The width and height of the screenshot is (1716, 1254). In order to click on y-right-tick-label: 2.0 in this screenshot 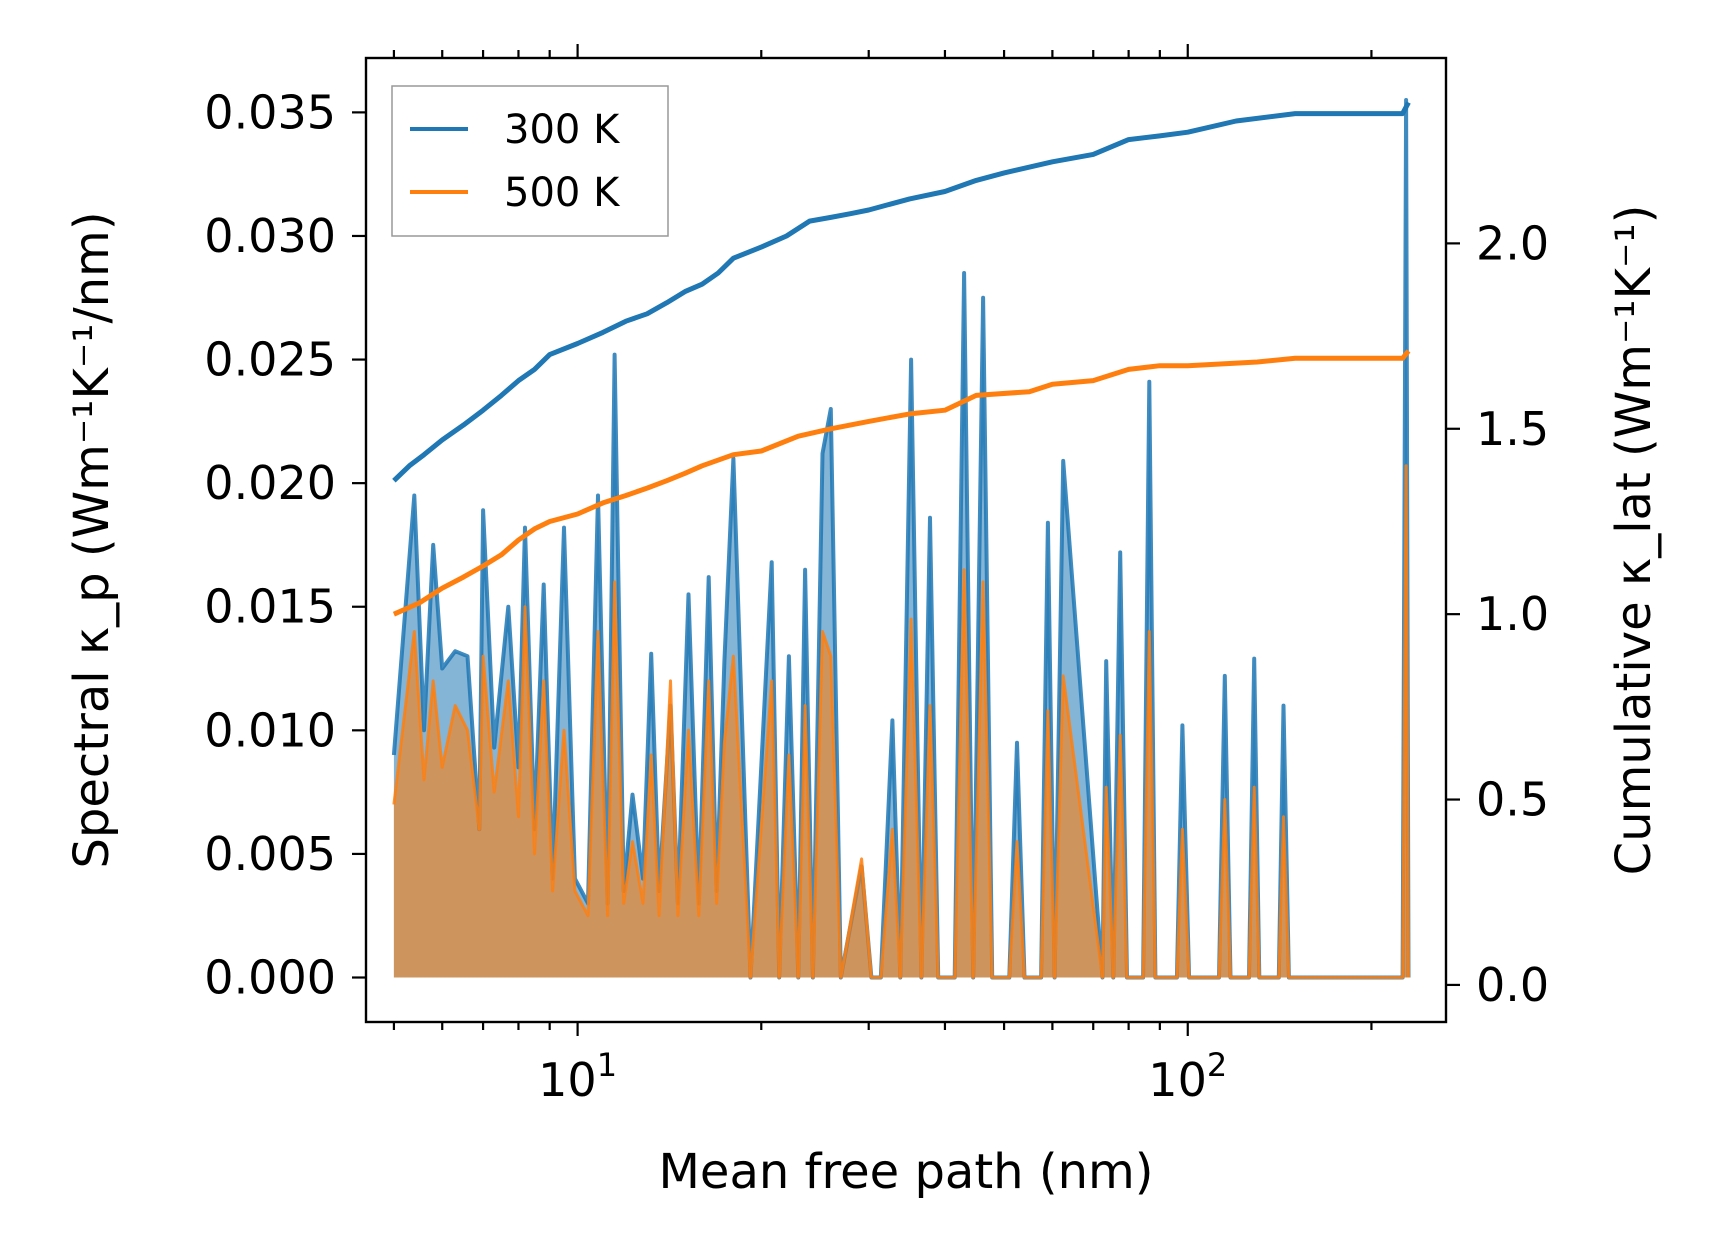, I will do `click(1512, 243)`.